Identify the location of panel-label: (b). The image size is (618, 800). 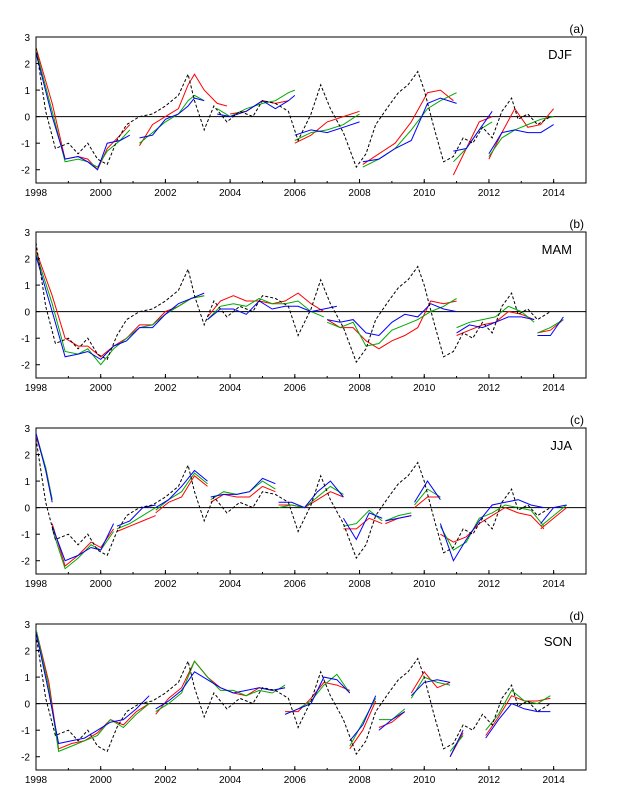
(576, 224).